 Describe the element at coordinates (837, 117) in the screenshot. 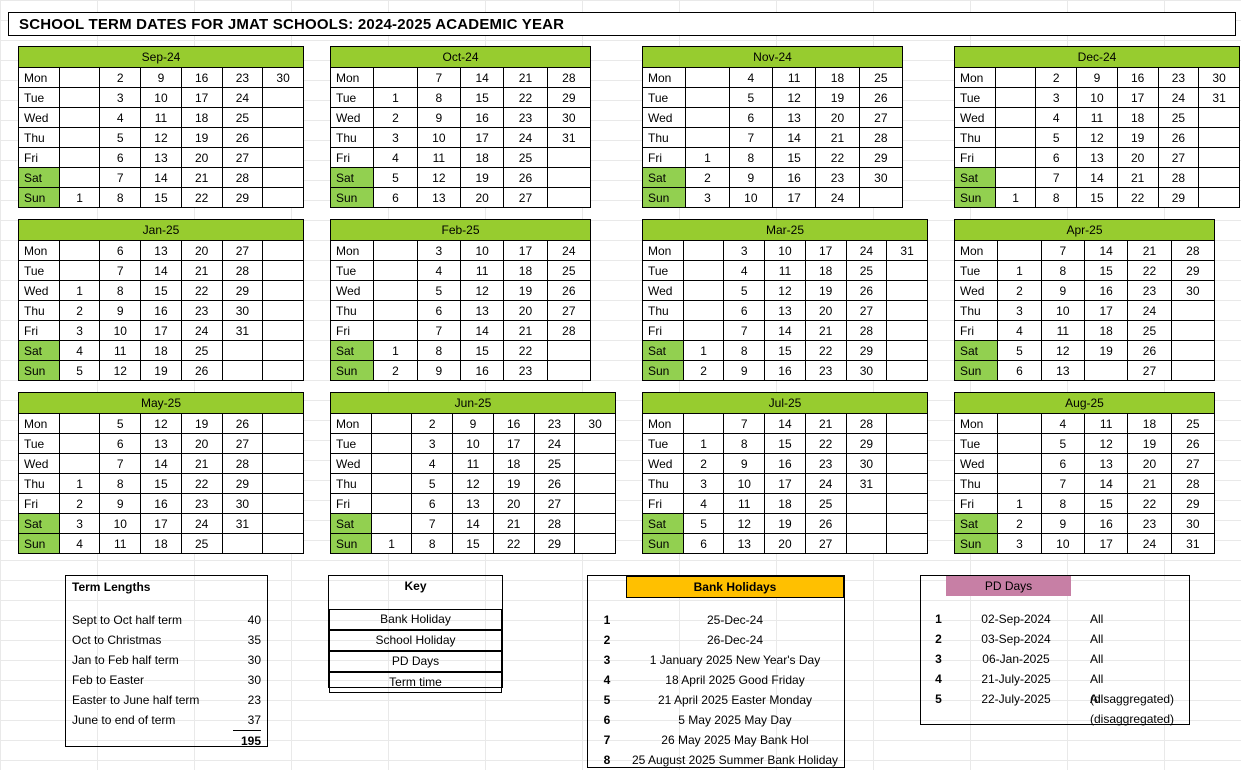

I see `day-cell: 20` at that location.